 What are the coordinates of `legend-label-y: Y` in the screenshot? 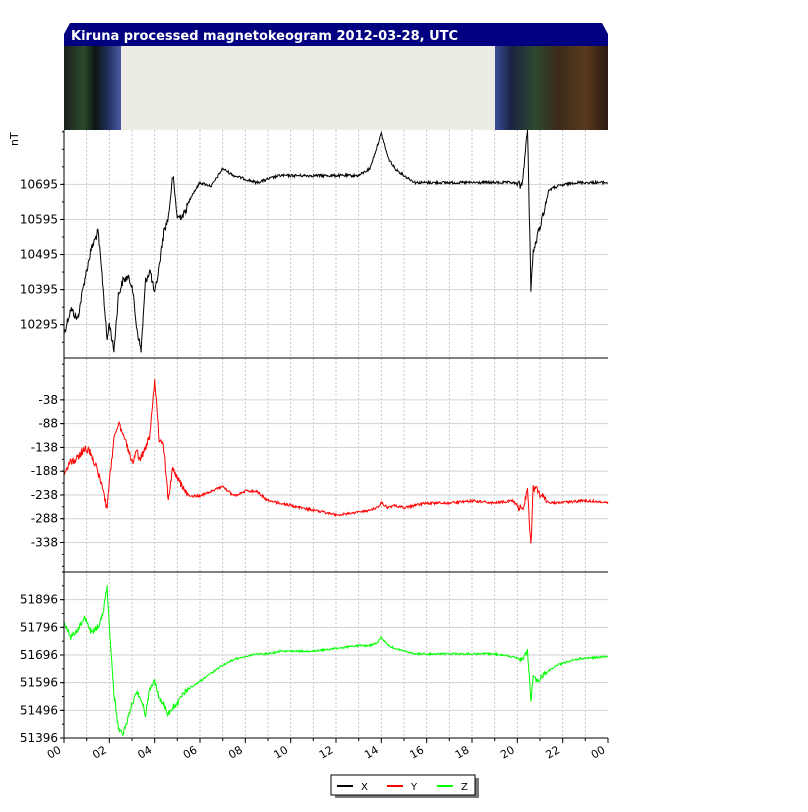 It's located at (414, 787).